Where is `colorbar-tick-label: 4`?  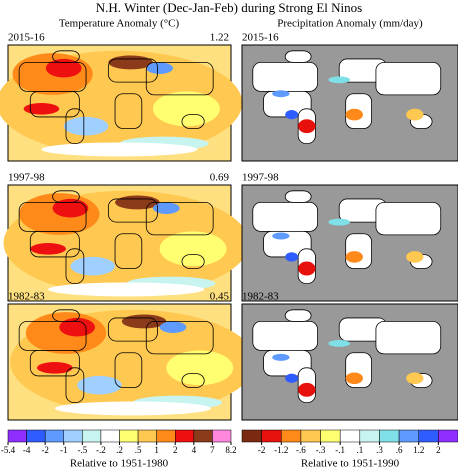 colorbar-tick-label: 4 is located at coordinates (194, 450).